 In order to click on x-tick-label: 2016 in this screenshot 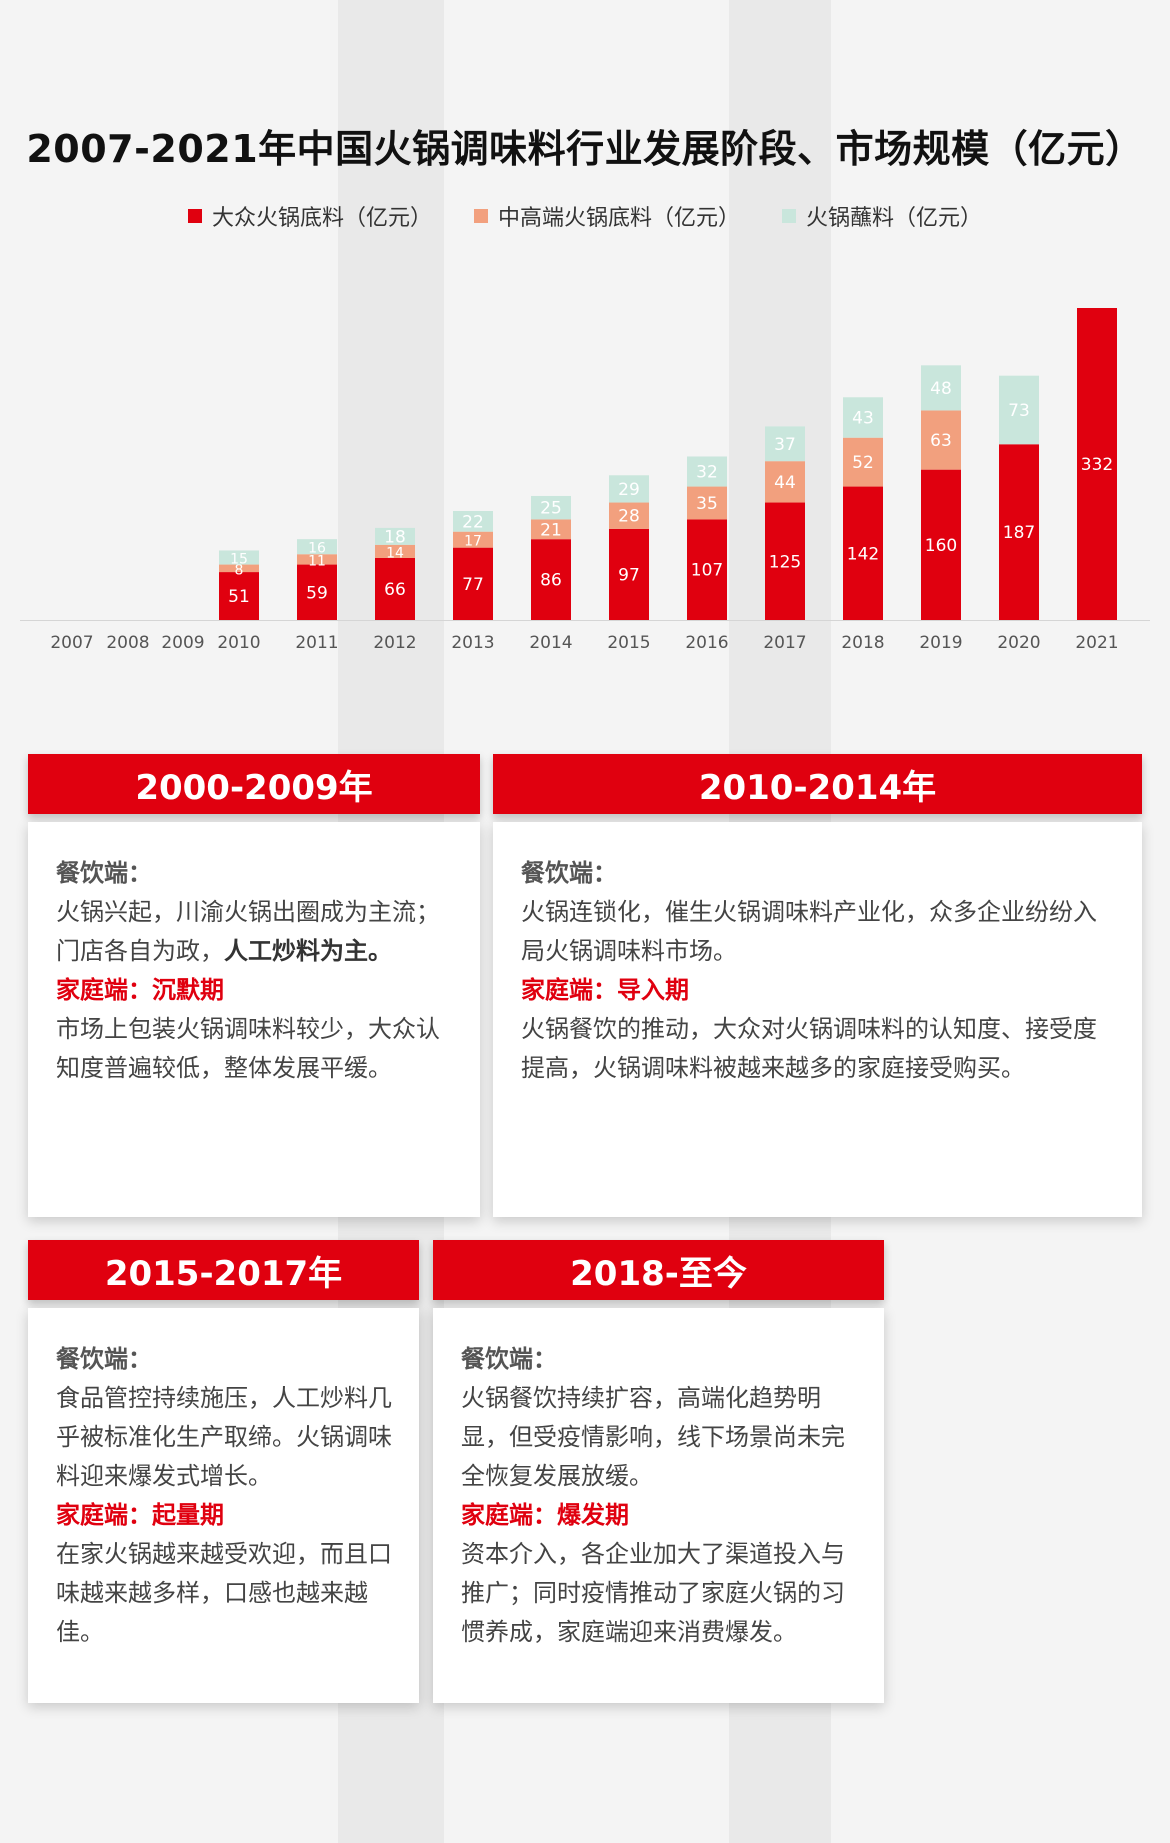, I will do `click(706, 643)`.